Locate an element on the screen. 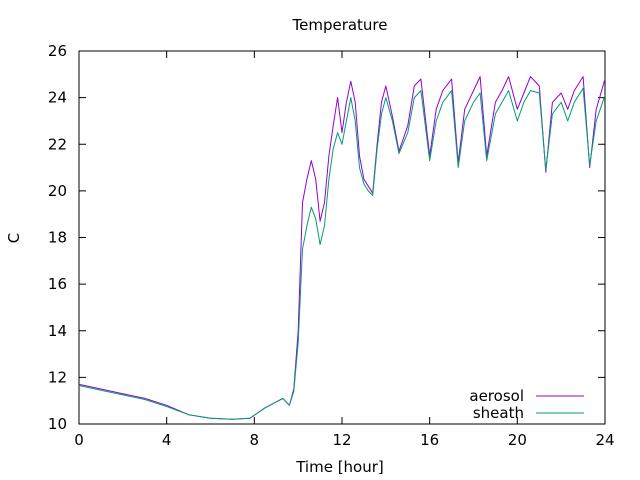  x-tick-label: 8 is located at coordinates (255, 440).